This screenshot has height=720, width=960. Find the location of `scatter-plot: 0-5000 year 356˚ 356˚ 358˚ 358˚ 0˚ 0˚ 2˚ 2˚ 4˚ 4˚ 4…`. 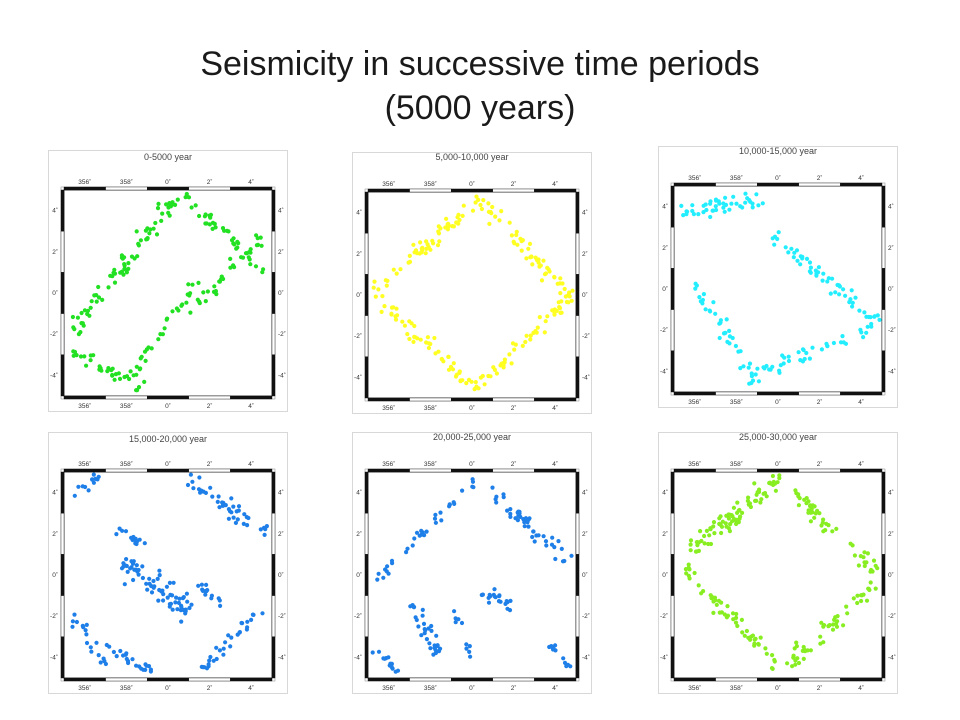

scatter-plot: 0-5000 year 356˚ 356˚ 358˚ 358˚ 0˚ 0˚ 2˚ 2˚ 4˚ 4˚ 4… is located at coordinates (168, 281).